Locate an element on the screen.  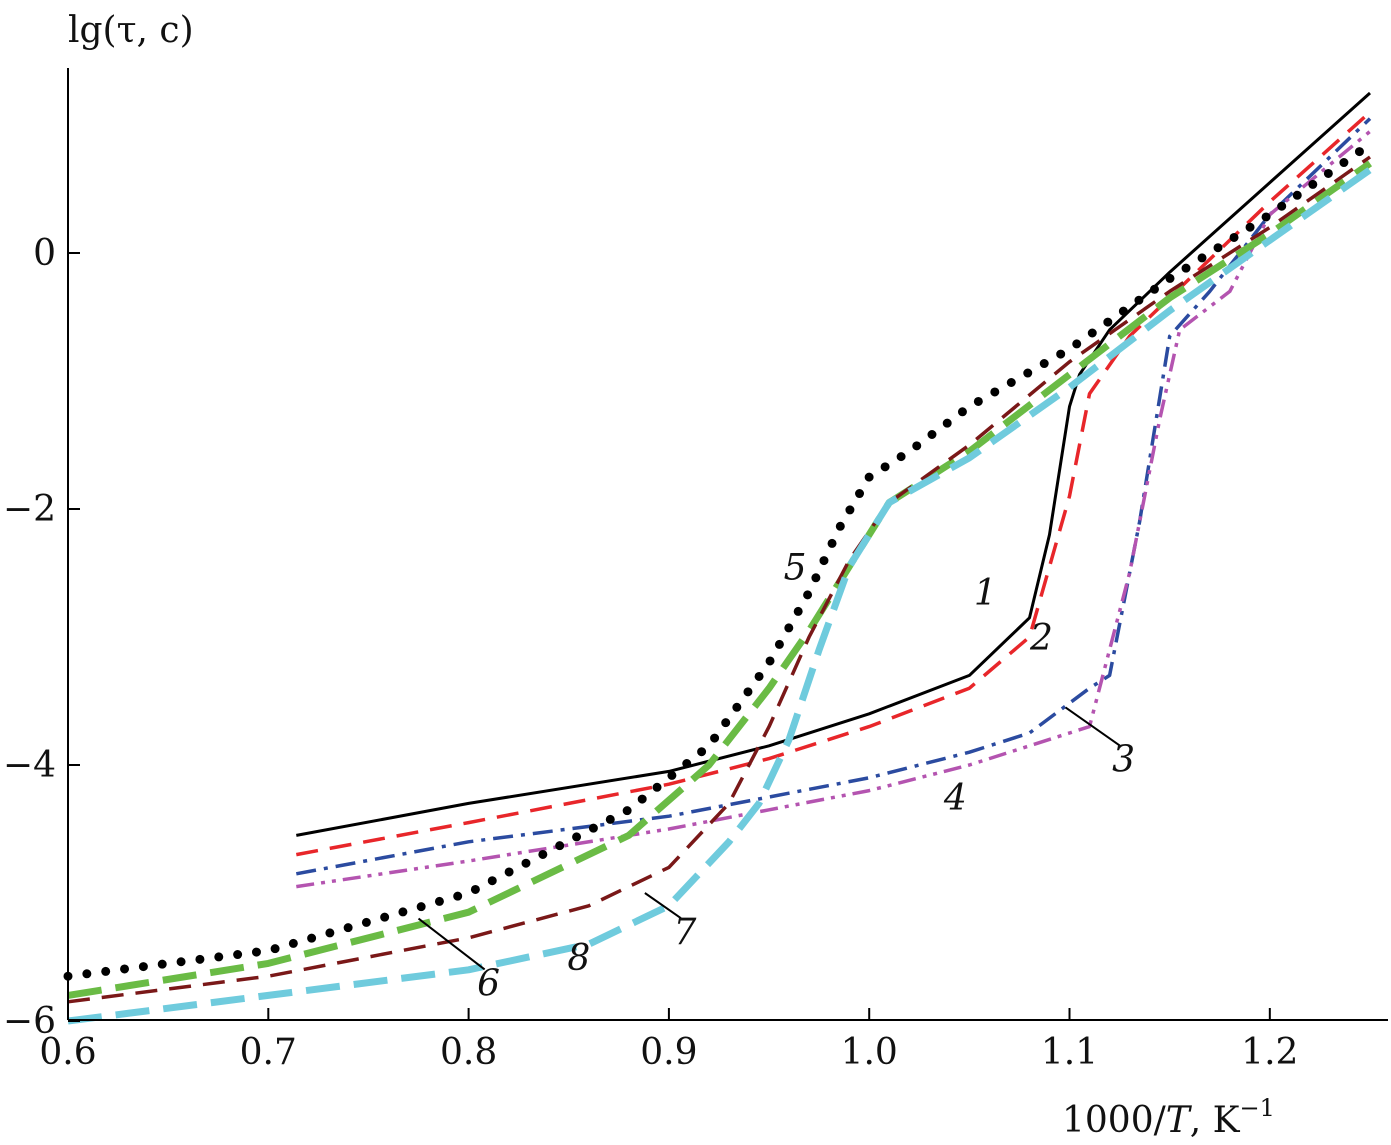
x-axis-label-unit: , K is located at coordinates (1215, 1120).